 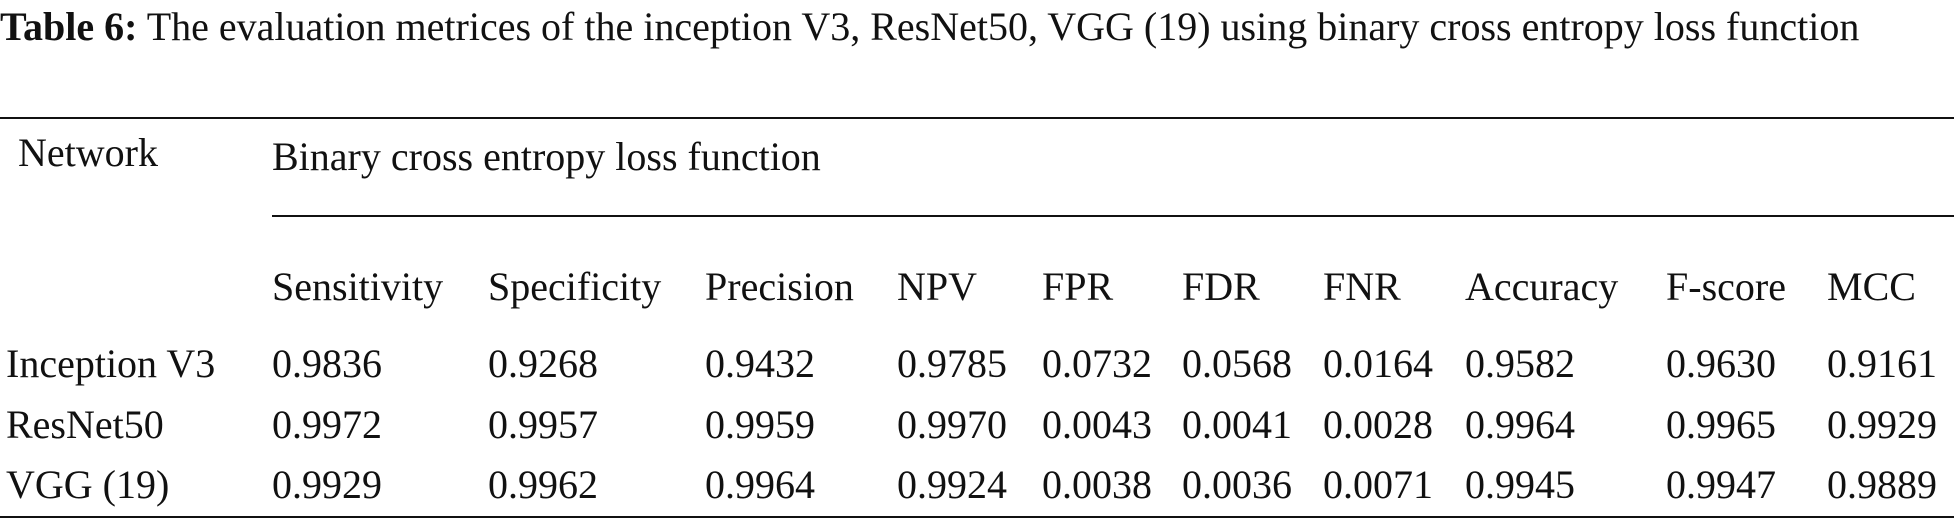 What do you see at coordinates (1237, 363) in the screenshot?
I see `cell-value: 0.0568` at bounding box center [1237, 363].